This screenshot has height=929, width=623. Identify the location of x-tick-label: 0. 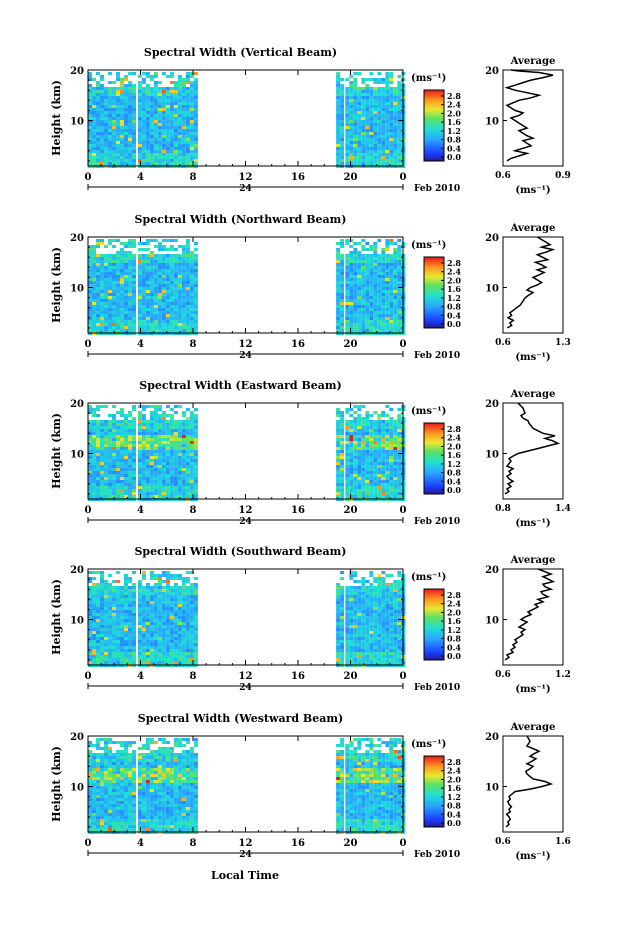
(88, 344).